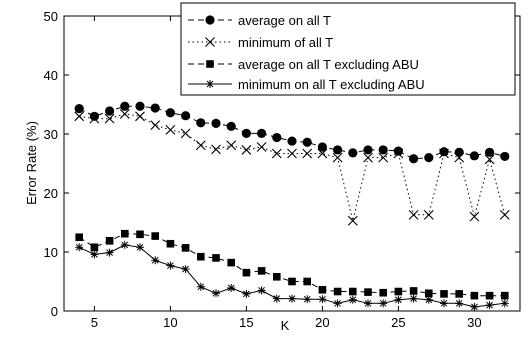 The image size is (528, 338). What do you see at coordinates (246, 322) in the screenshot?
I see `x-tick-label: 15` at bounding box center [246, 322].